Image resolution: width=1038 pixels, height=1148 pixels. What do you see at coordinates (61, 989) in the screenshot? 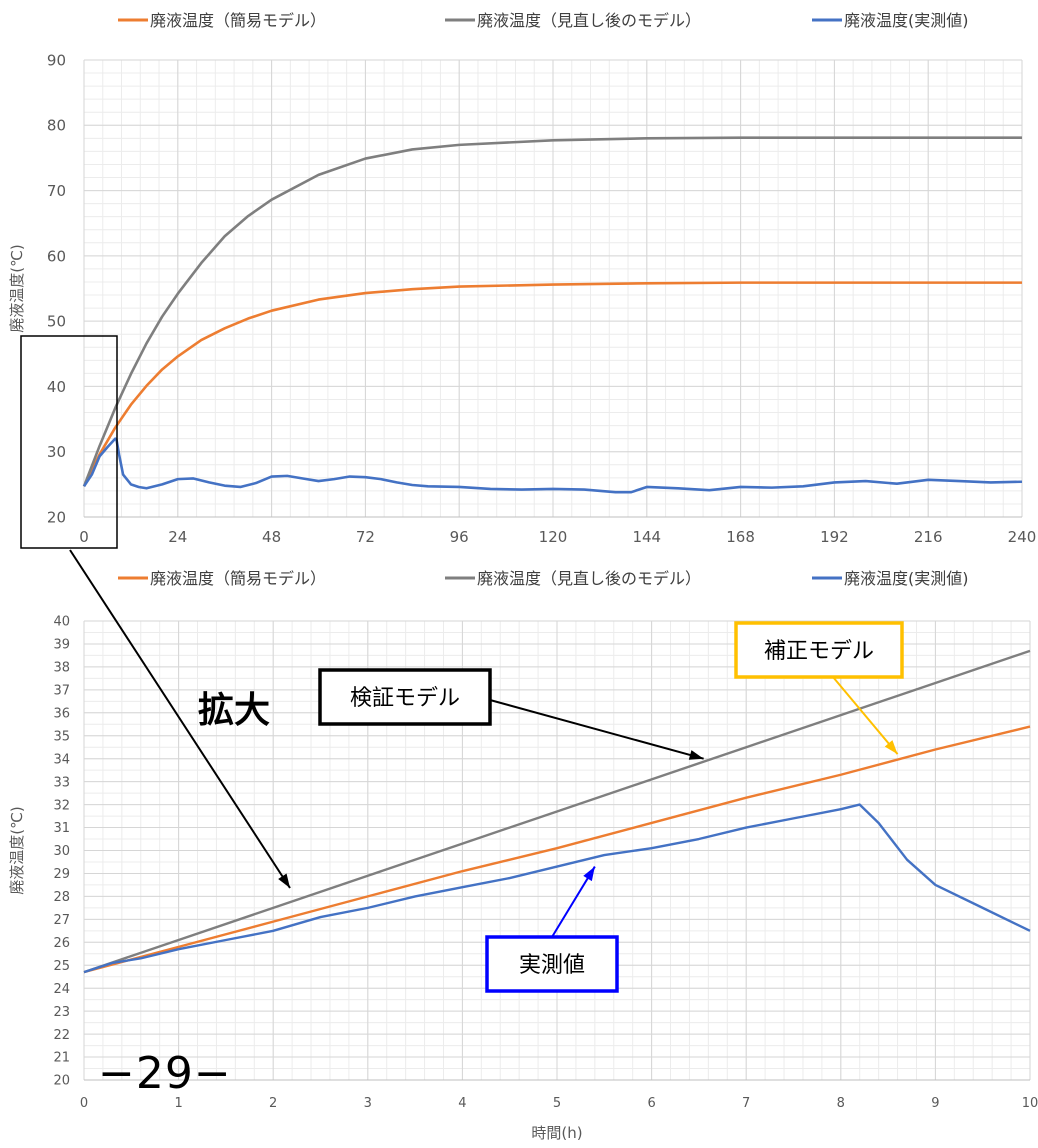
I see `y-tick-label: 24` at bounding box center [61, 989].